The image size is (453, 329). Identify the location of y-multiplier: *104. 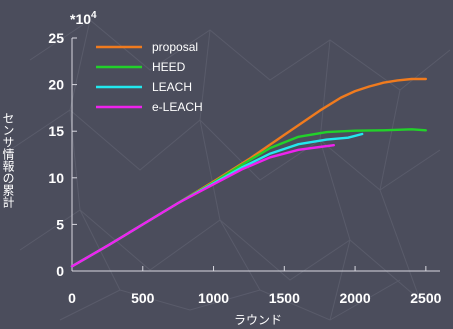
(83, 18).